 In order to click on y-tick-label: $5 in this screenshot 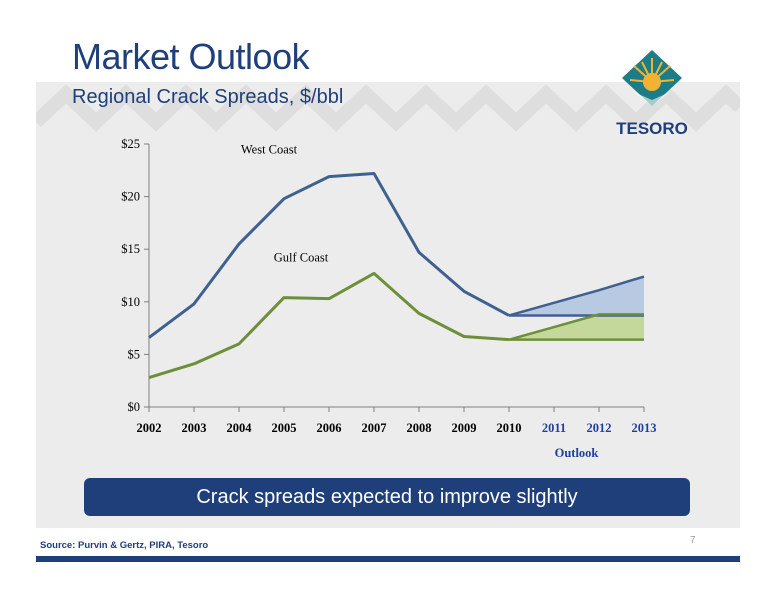, I will do `click(134, 354)`.